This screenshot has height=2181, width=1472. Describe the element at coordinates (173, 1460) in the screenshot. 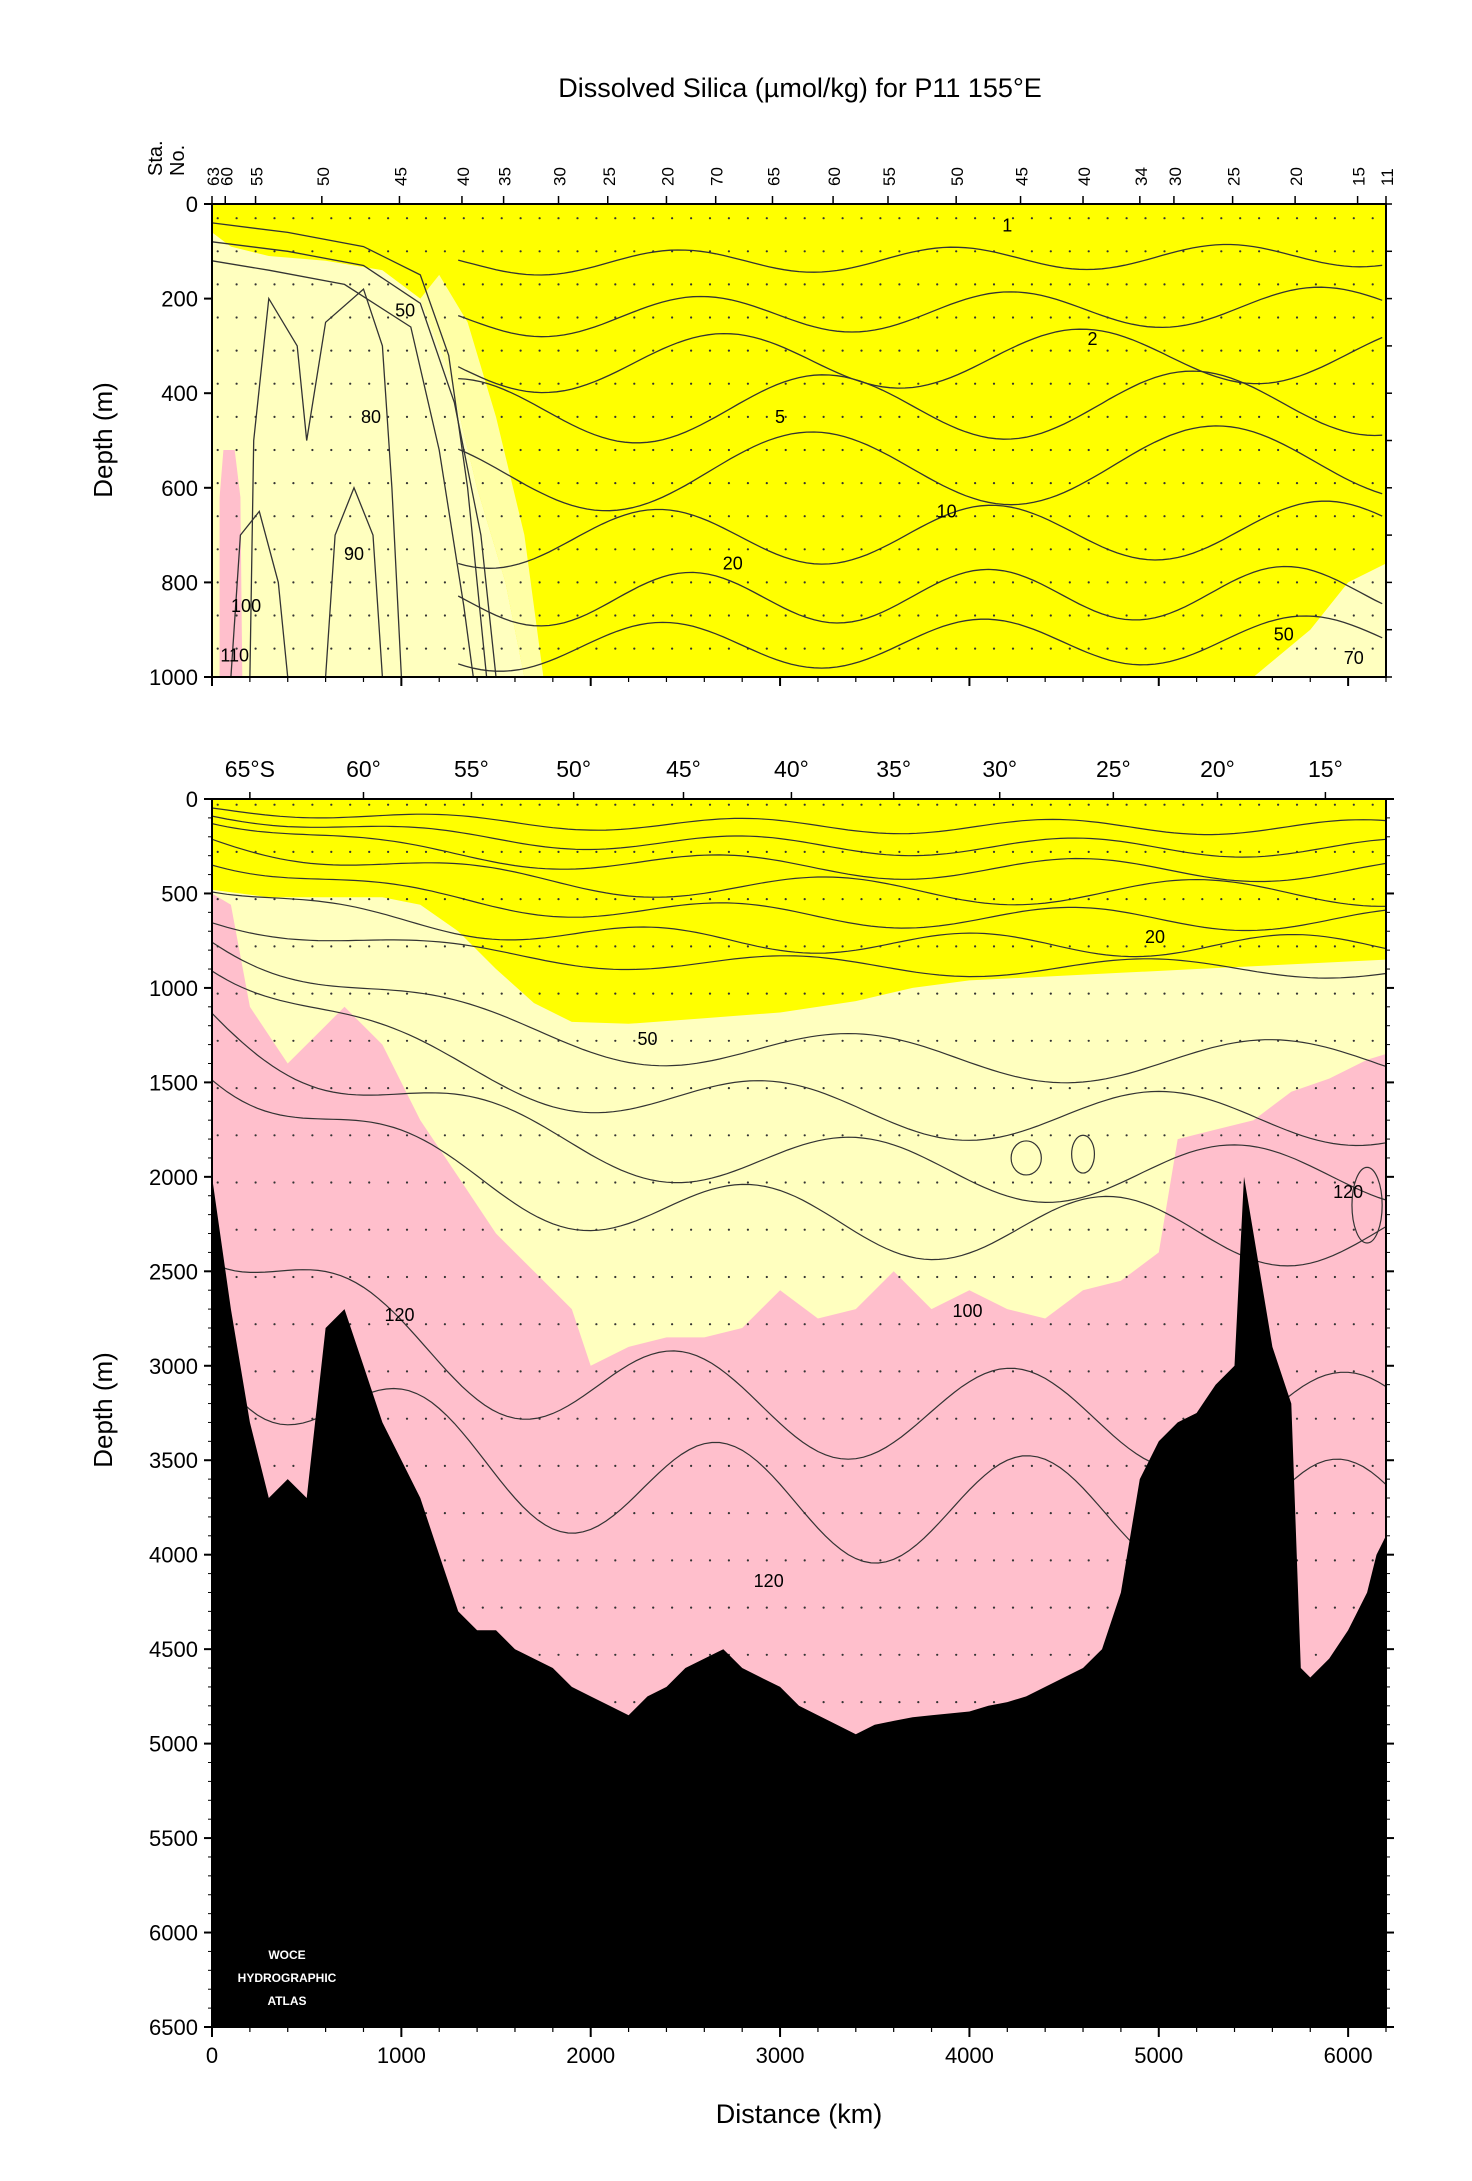

I see `lower-y-tick-label: 3500` at that location.